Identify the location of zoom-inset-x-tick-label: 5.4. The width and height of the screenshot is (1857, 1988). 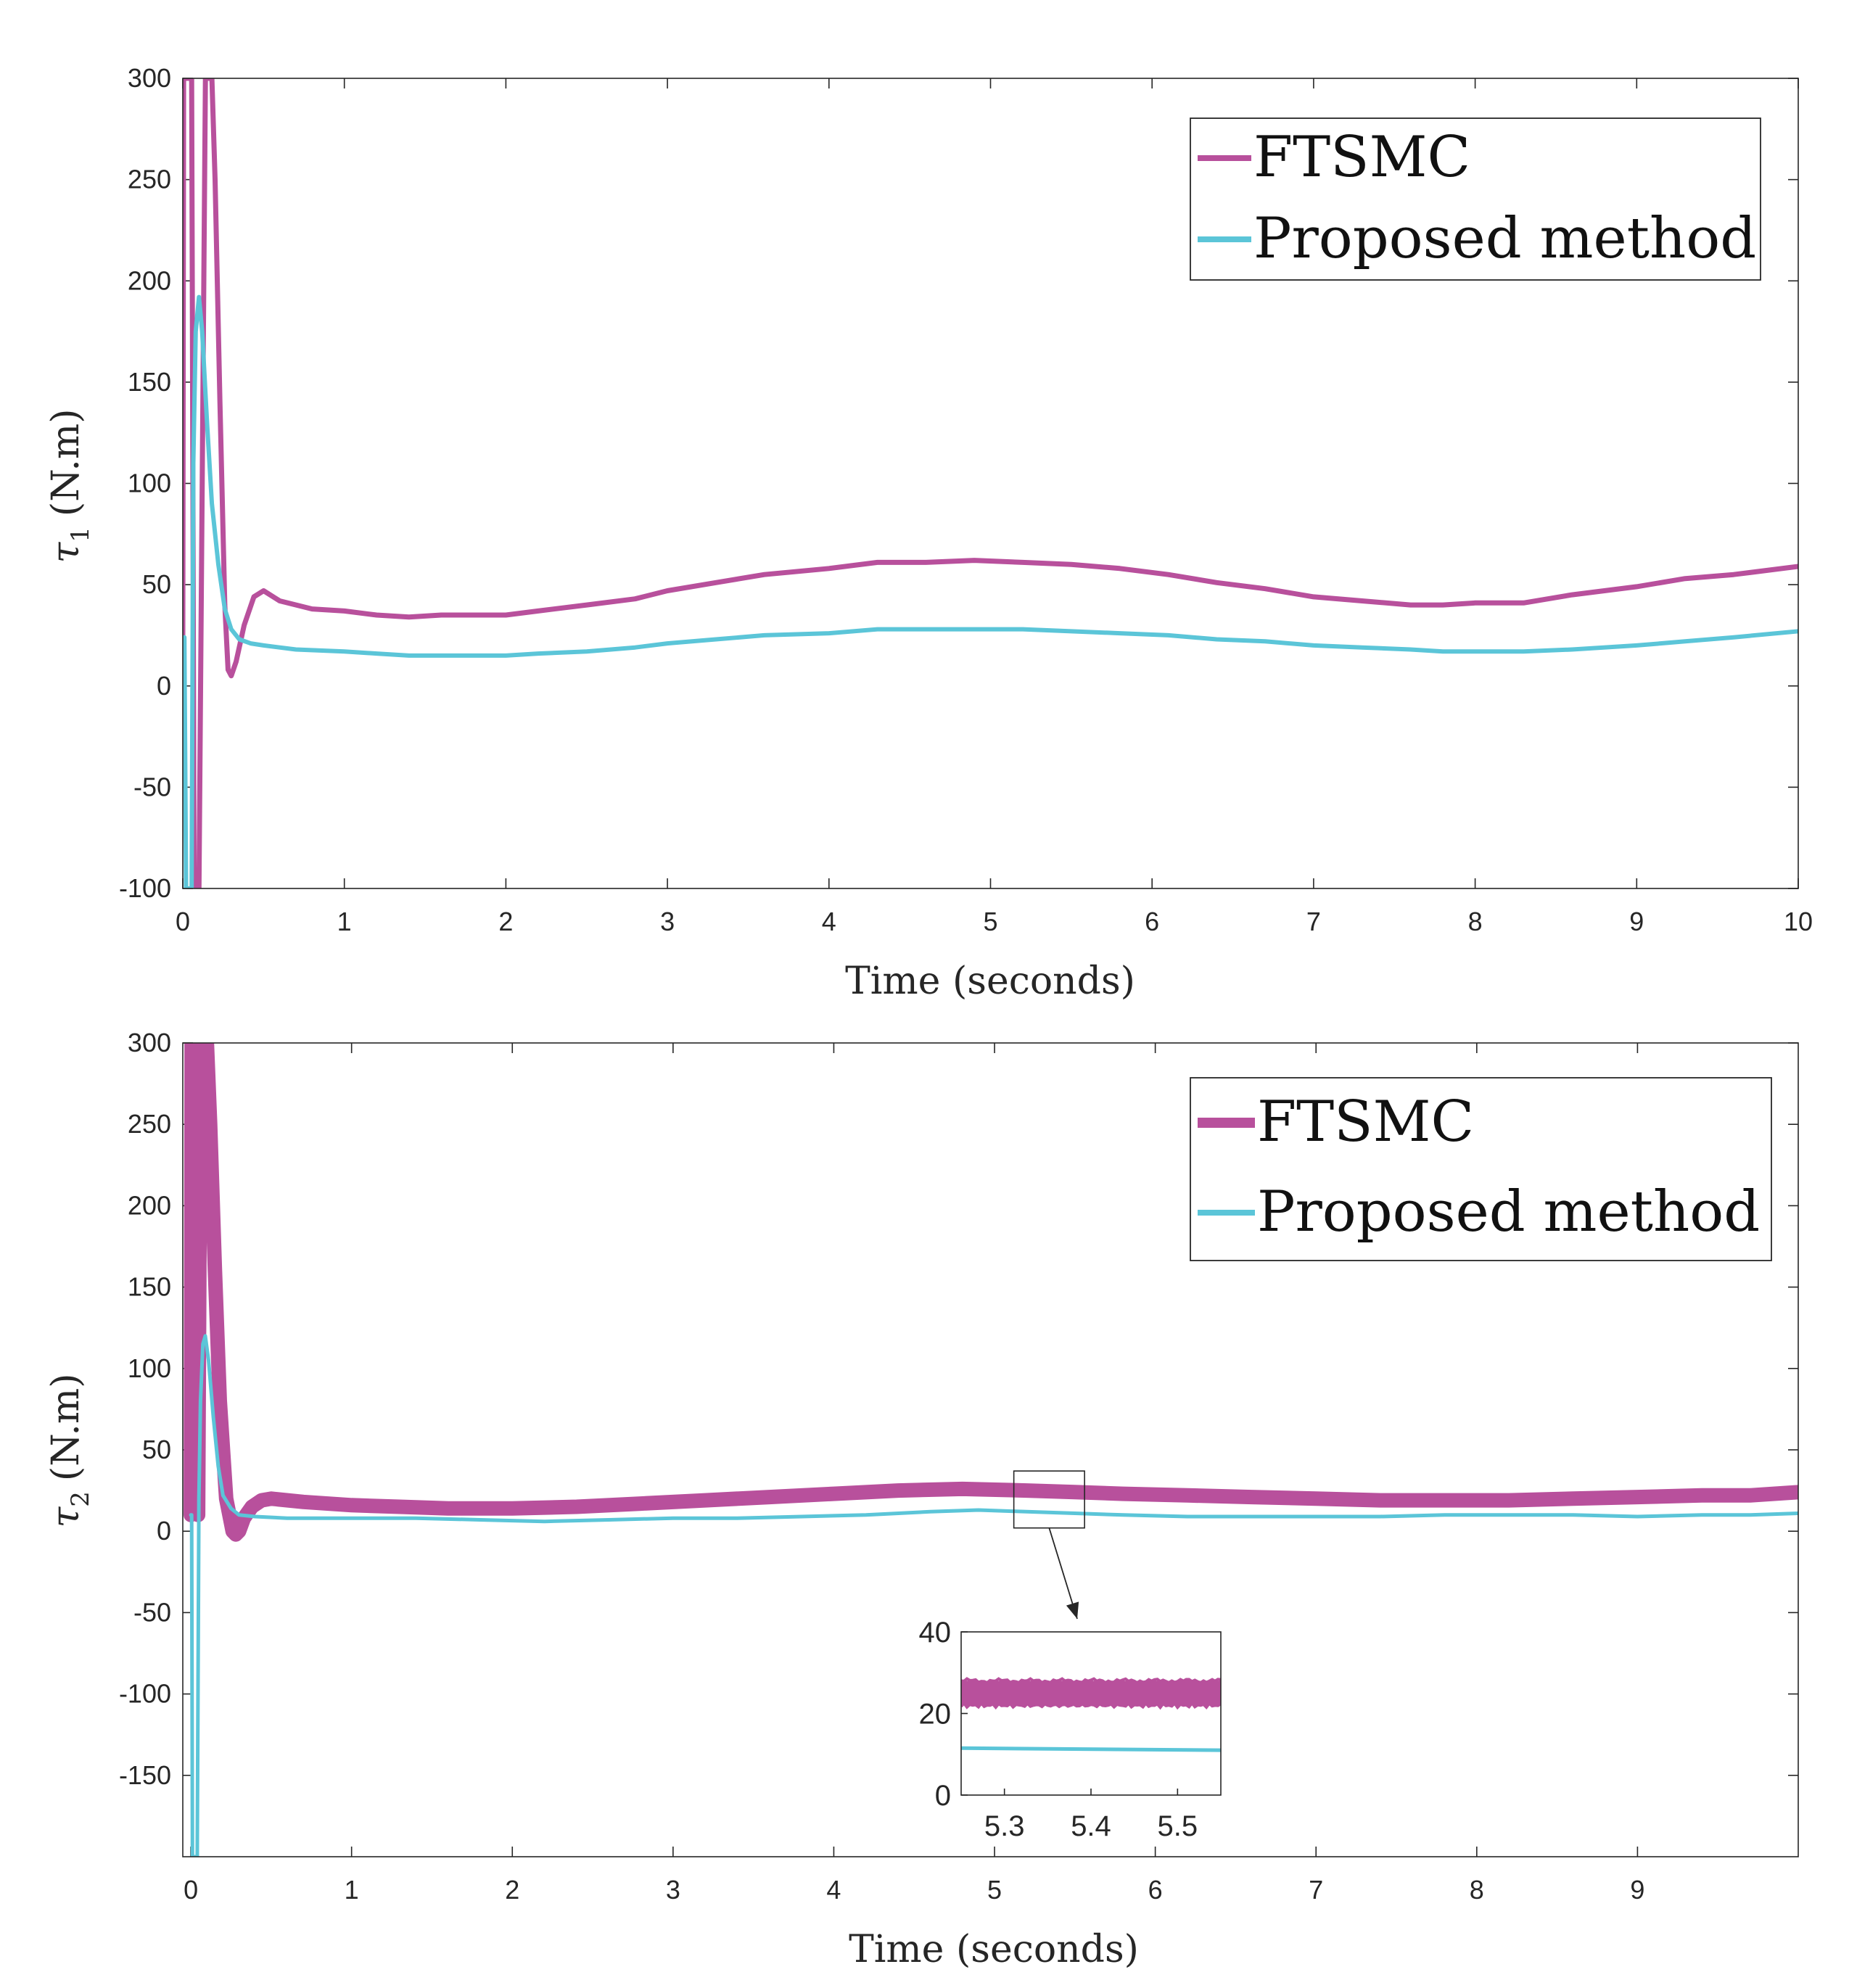
(1091, 1826).